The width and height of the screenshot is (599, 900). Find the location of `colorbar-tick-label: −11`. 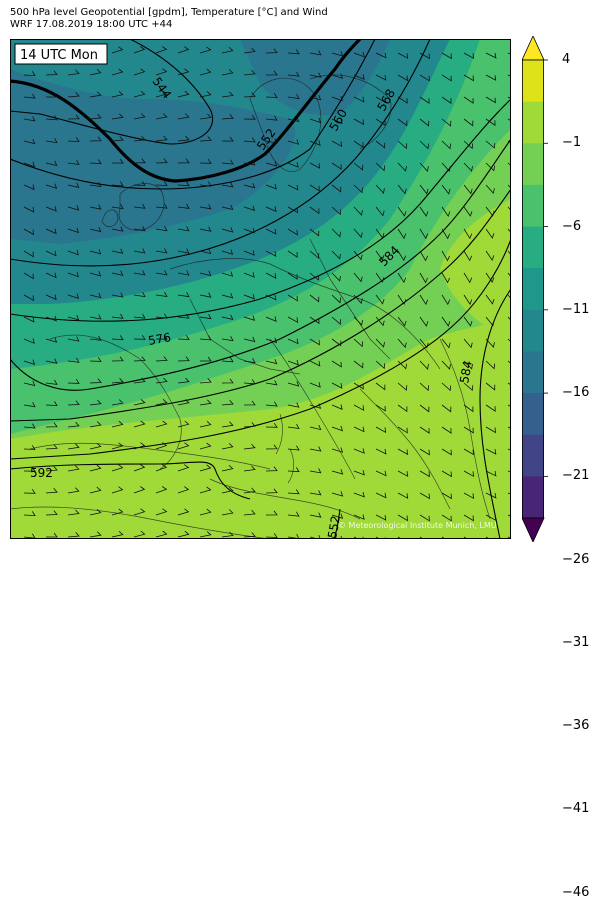

colorbar-tick-label: −11 is located at coordinates (576, 309).